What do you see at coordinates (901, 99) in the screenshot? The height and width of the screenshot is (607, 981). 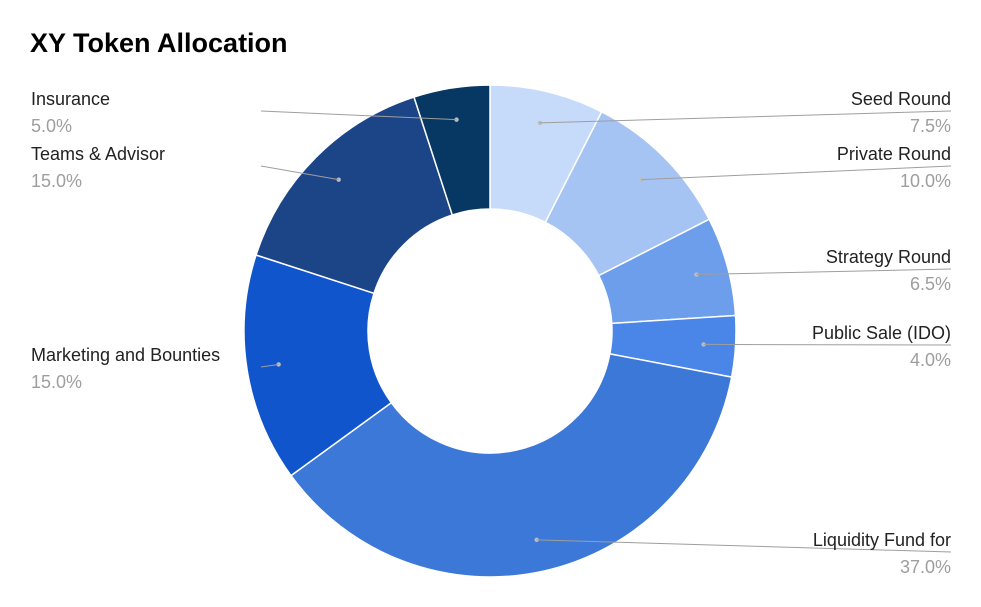 I see `slice-label-seed-round: Seed Round` at bounding box center [901, 99].